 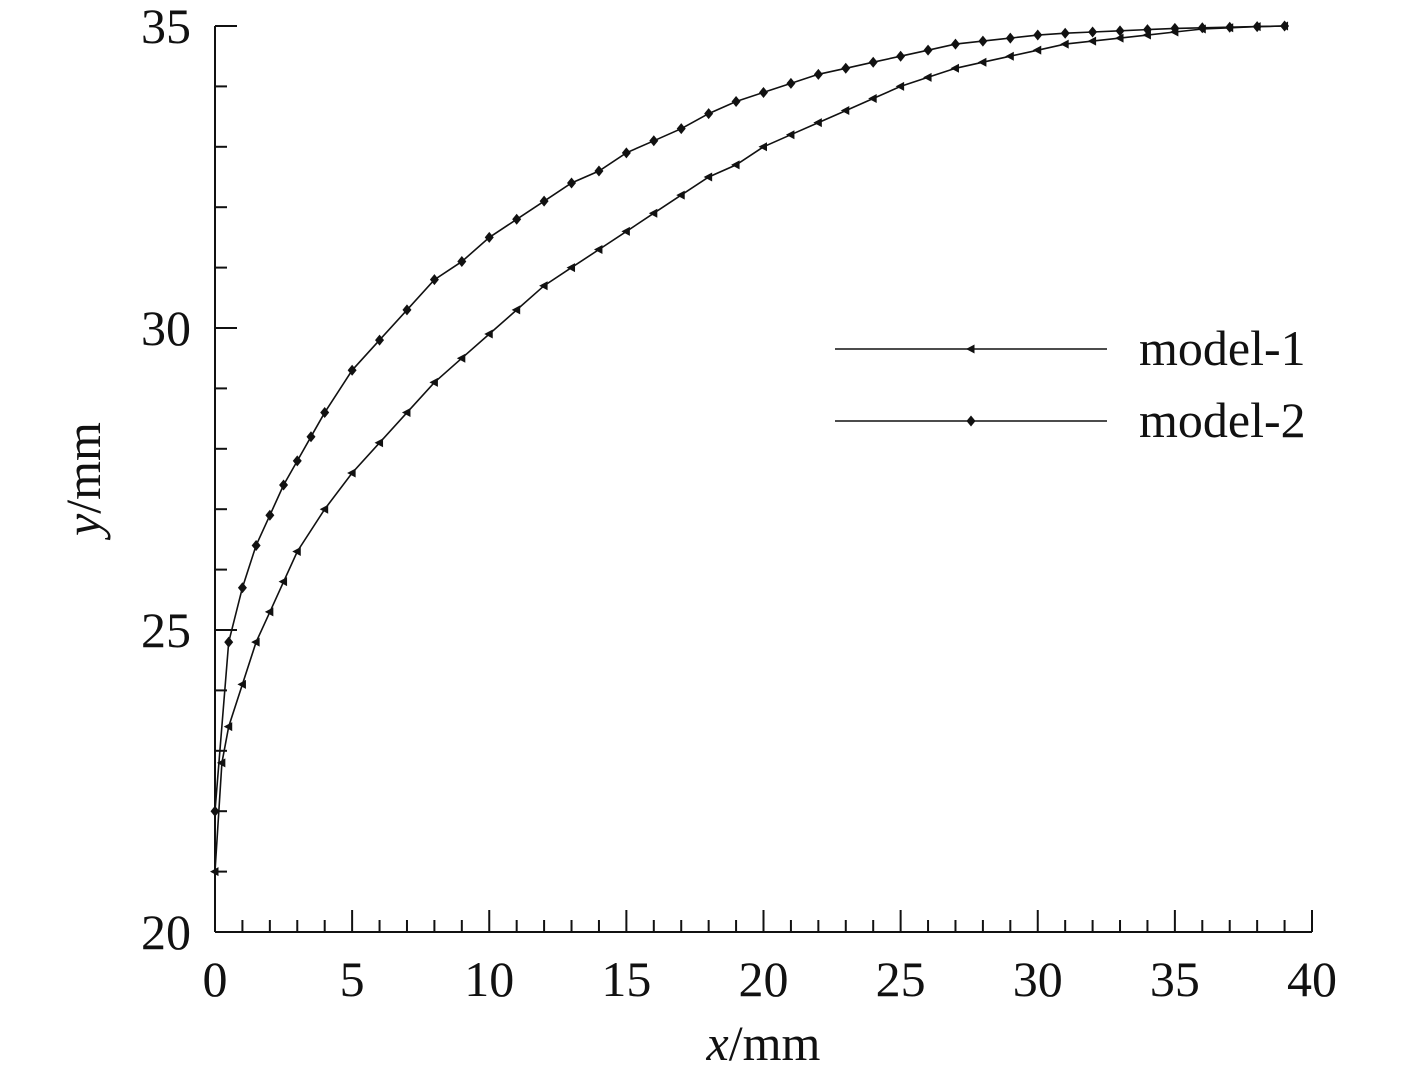 What do you see at coordinates (489, 979) in the screenshot?
I see `x-tick-label: 10` at bounding box center [489, 979].